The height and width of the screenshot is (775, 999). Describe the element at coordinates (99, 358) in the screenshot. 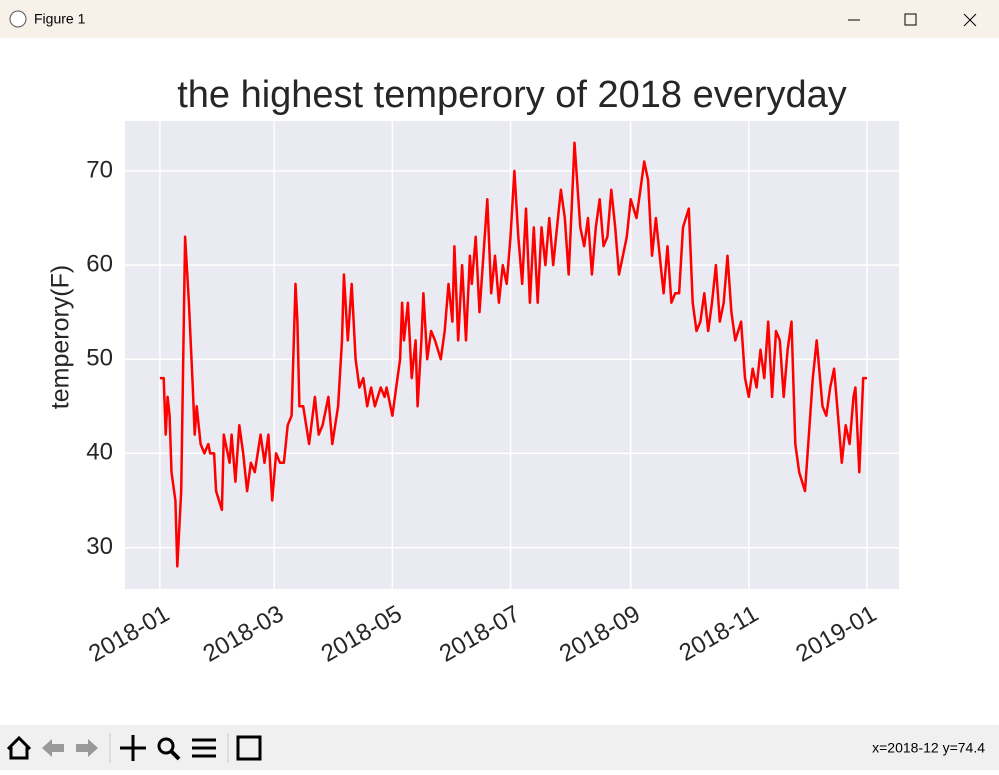

I see `y-tick-label: 50` at that location.